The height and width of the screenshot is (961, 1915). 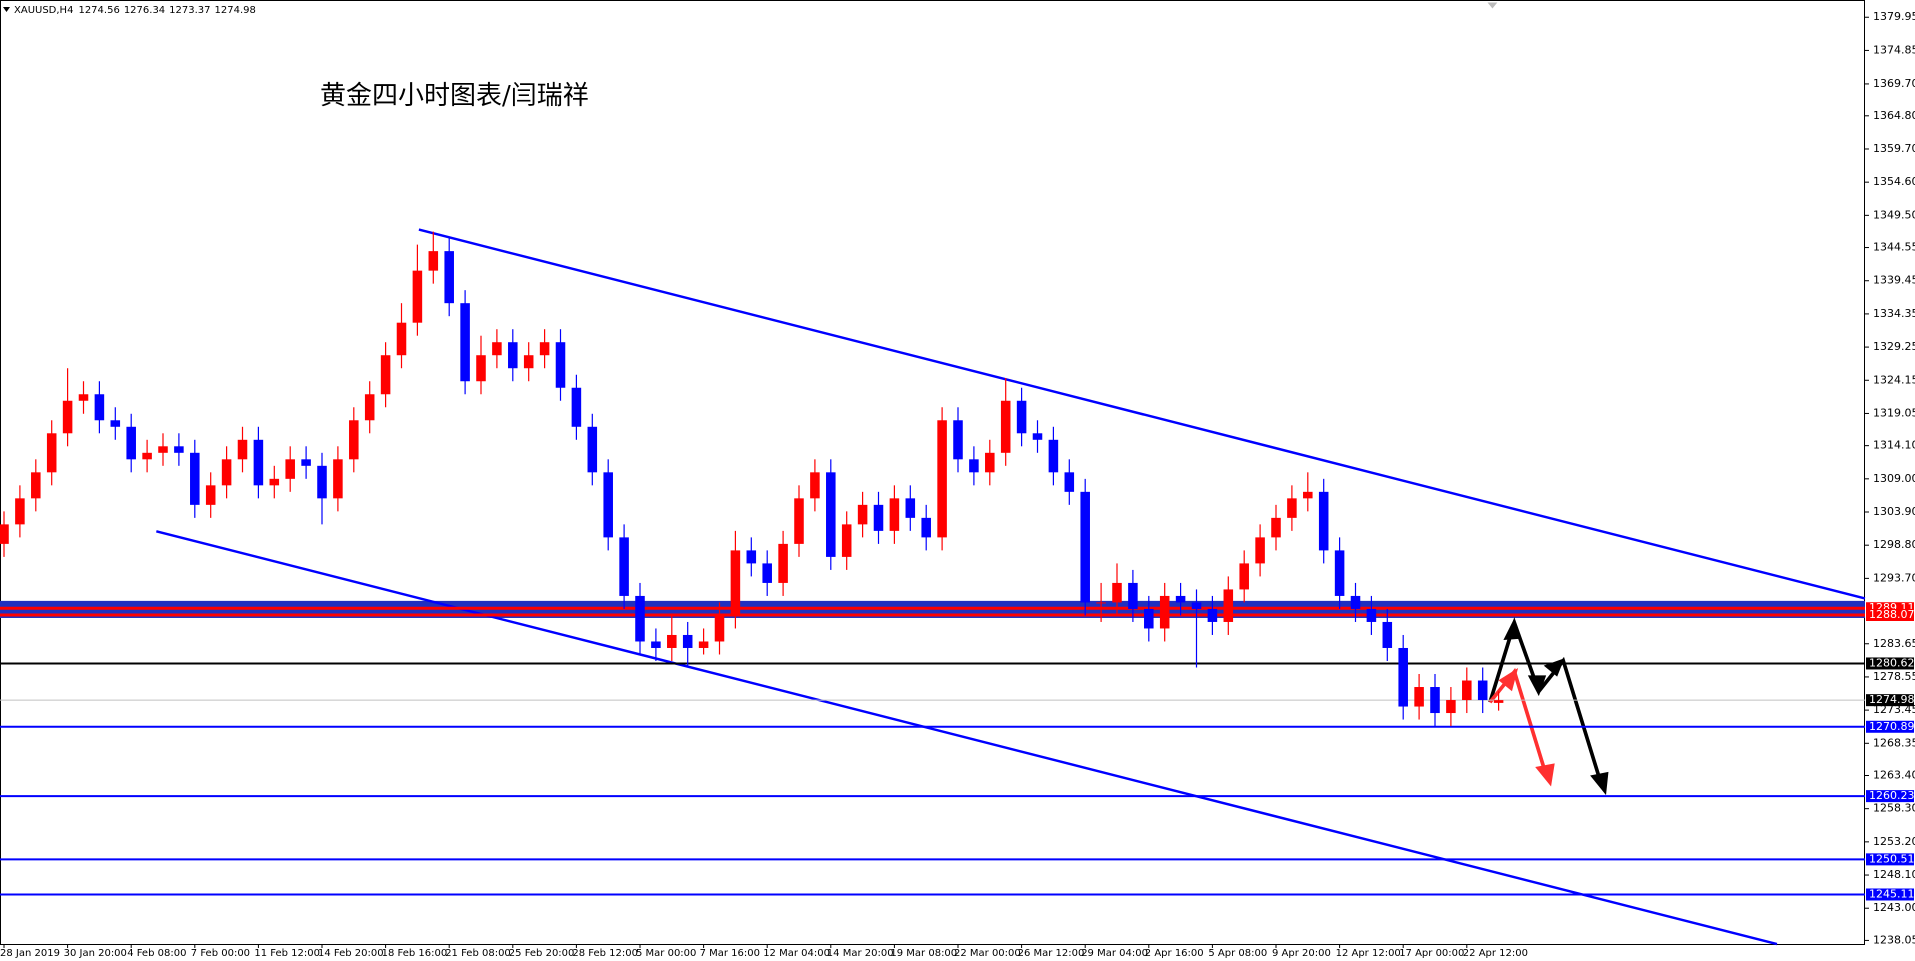 What do you see at coordinates (156, 953) in the screenshot?
I see `x-tick-label: 4 Feb 08:00` at bounding box center [156, 953].